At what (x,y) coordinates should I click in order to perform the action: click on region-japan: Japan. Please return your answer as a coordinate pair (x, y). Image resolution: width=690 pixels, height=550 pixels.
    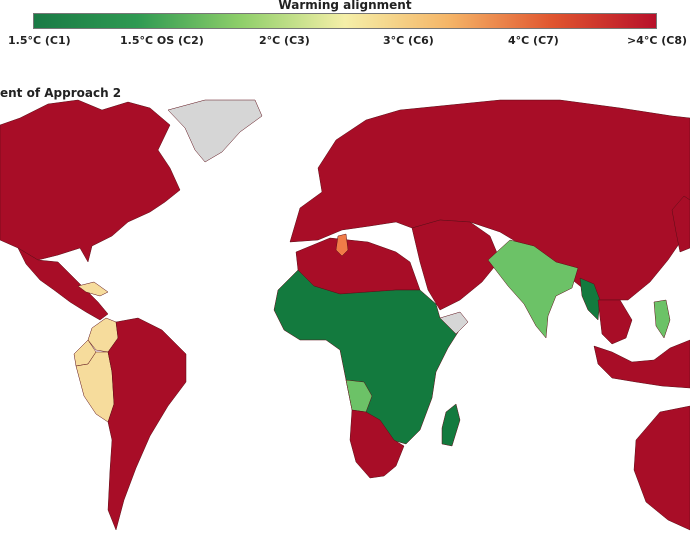
    Looking at the image, I should click on (680, 224).